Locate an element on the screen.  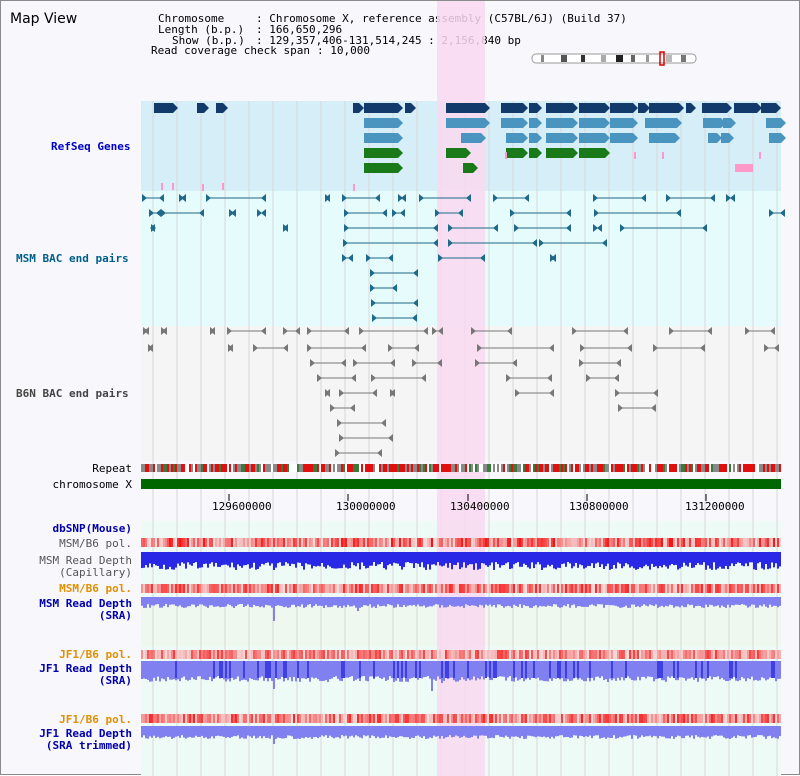
msm-bac-track-label: MSM BAC end pairs is located at coordinates (72, 258).